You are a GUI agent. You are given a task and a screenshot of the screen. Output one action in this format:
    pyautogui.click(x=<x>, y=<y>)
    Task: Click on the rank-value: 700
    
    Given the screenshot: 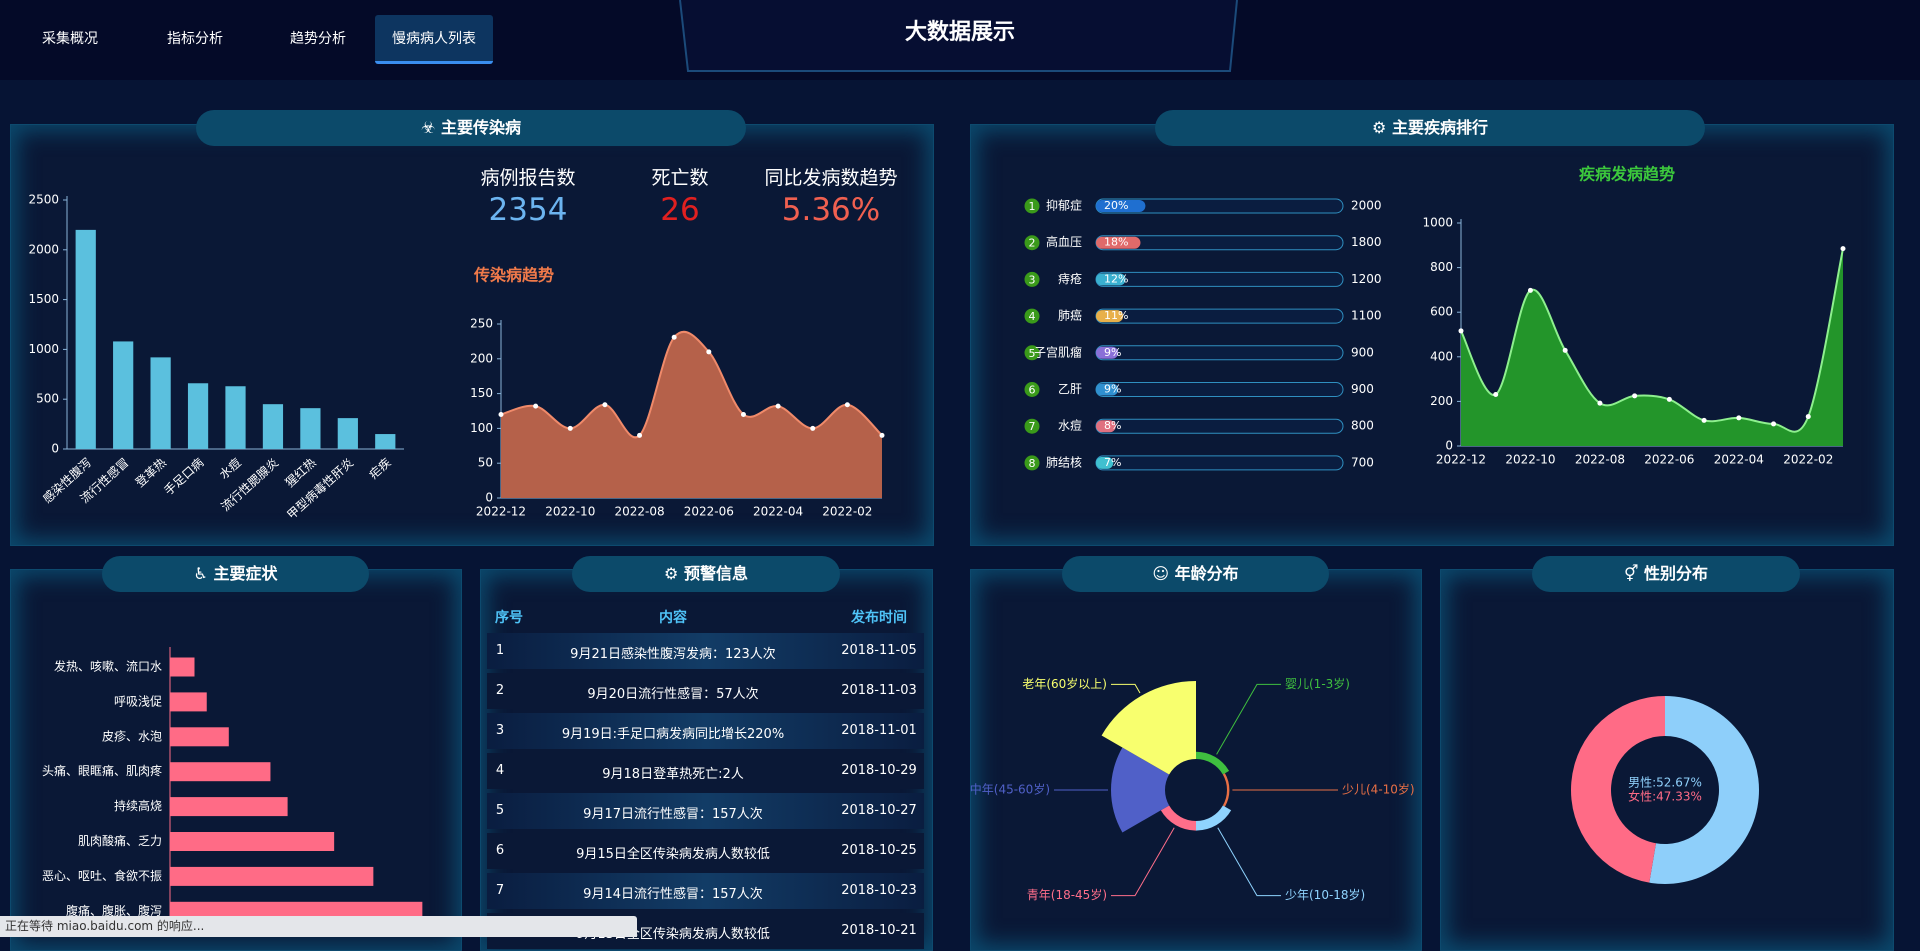 What is the action you would take?
    pyautogui.click(x=1362, y=462)
    